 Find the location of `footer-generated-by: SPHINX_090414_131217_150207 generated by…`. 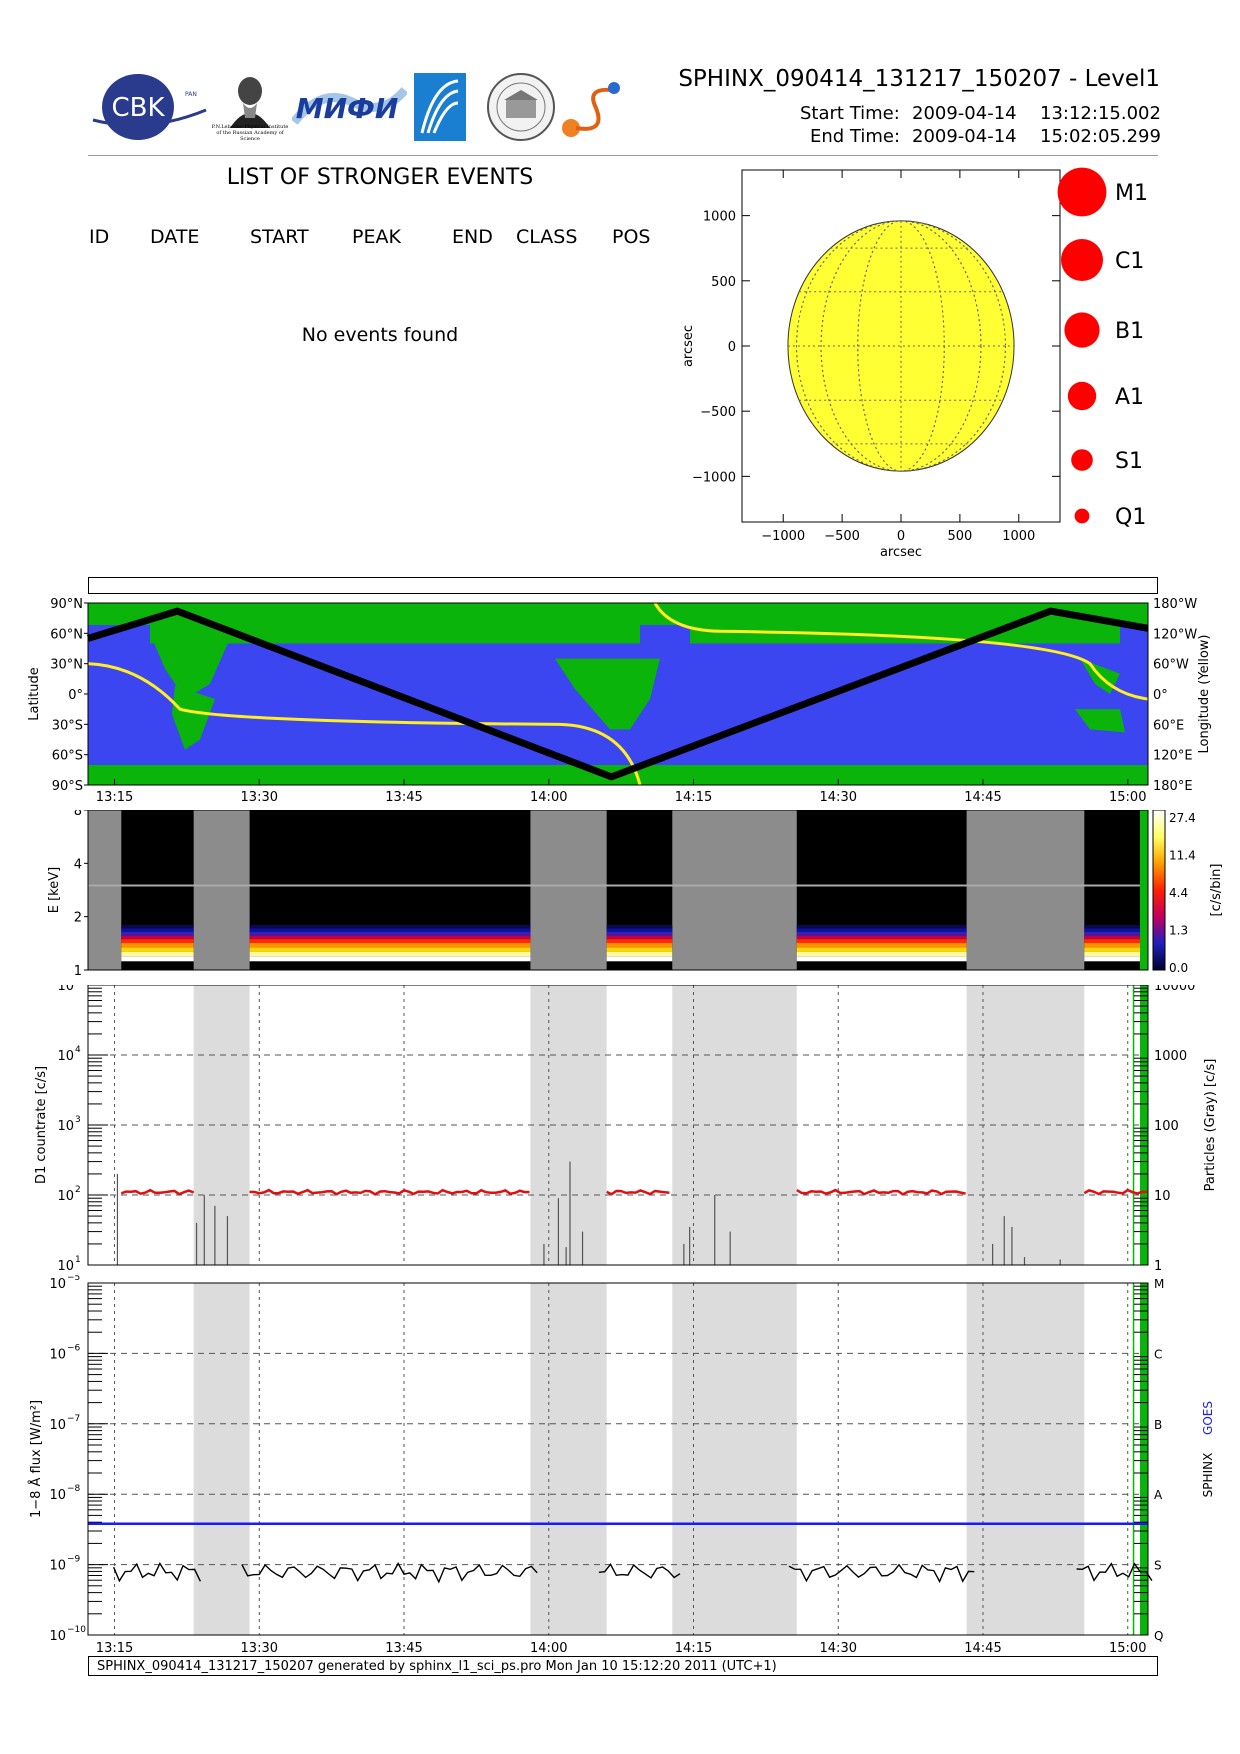

footer-generated-by: SPHINX_090414_131217_150207 generated by… is located at coordinates (623, 1666).